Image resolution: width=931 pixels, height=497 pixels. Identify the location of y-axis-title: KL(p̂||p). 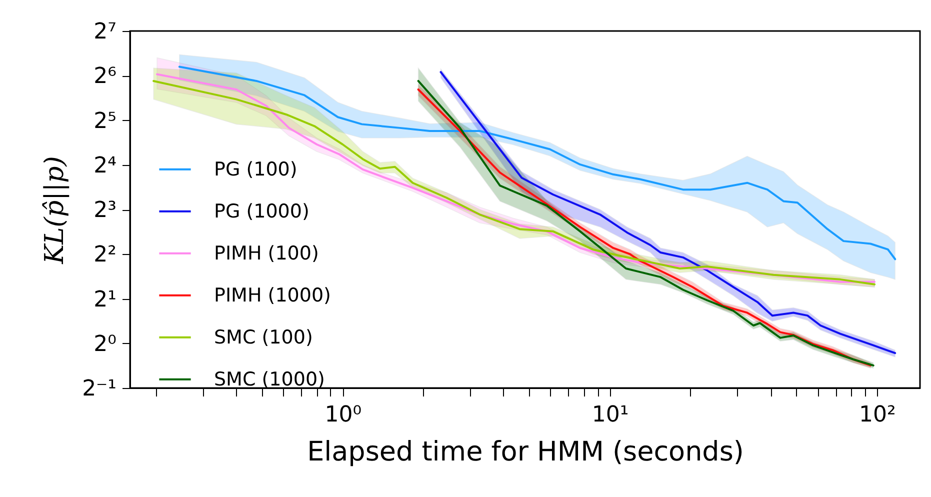
(55, 210).